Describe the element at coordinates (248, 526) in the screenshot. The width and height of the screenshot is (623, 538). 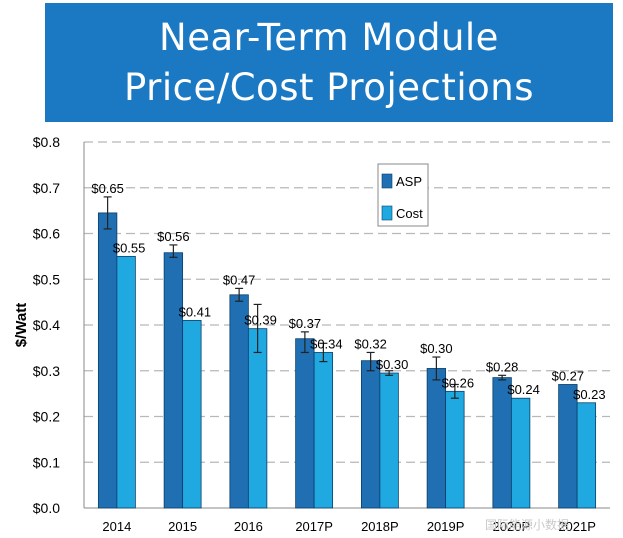
I see `x-tick-label: 2016` at that location.